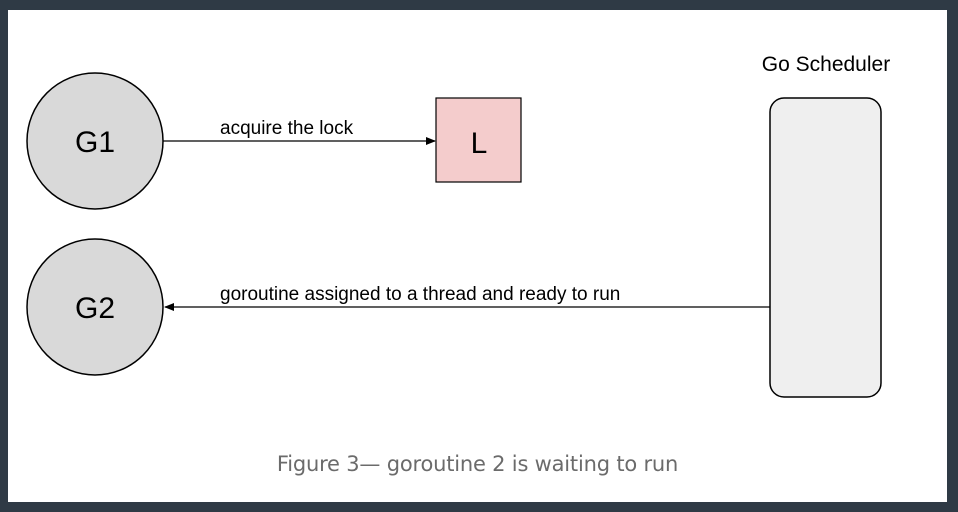  I want to click on edge-acquire-label: acquire the lock, so click(287, 128).